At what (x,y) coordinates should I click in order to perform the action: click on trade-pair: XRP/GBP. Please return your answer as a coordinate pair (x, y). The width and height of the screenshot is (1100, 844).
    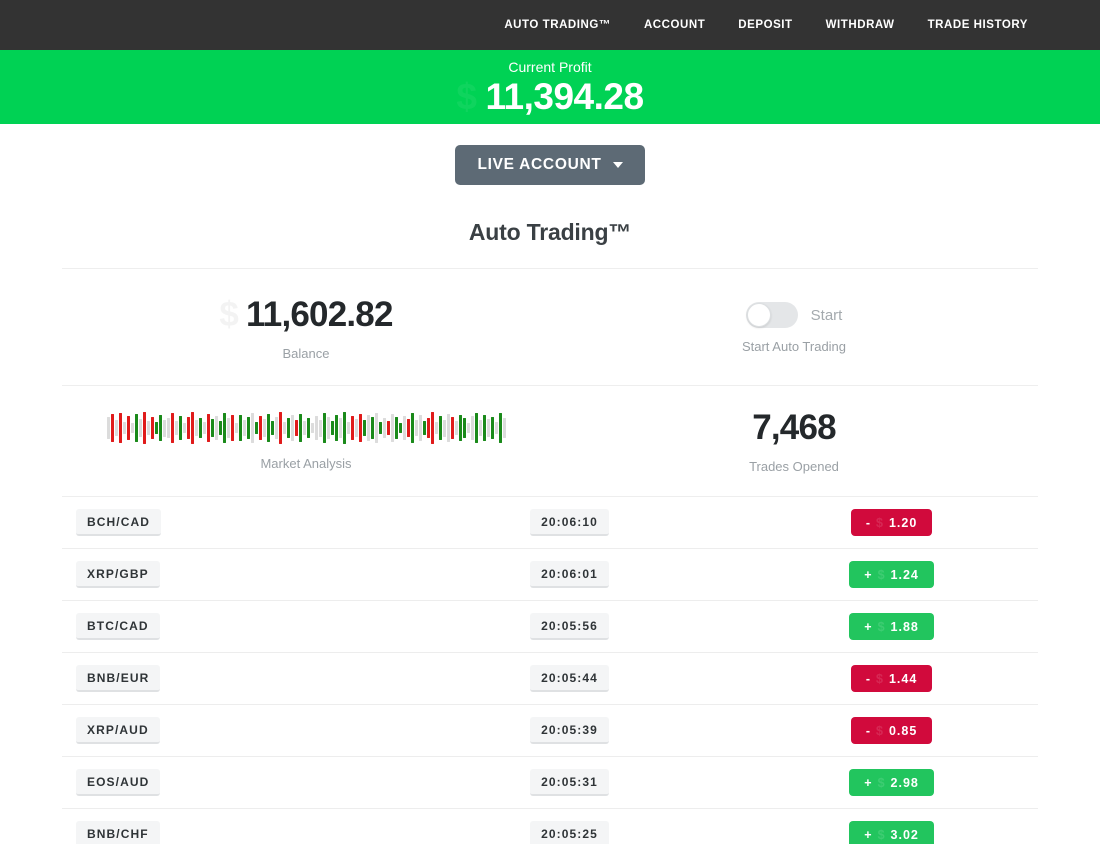
    Looking at the image, I should click on (118, 574).